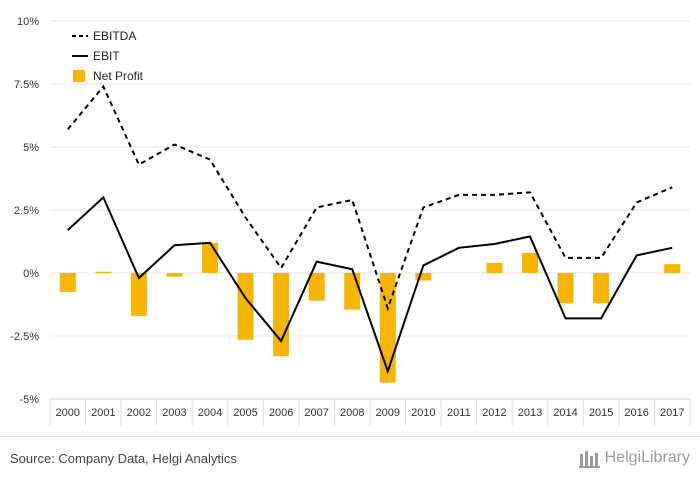  What do you see at coordinates (459, 413) in the screenshot?
I see `x-tick-label: 2011` at bounding box center [459, 413].